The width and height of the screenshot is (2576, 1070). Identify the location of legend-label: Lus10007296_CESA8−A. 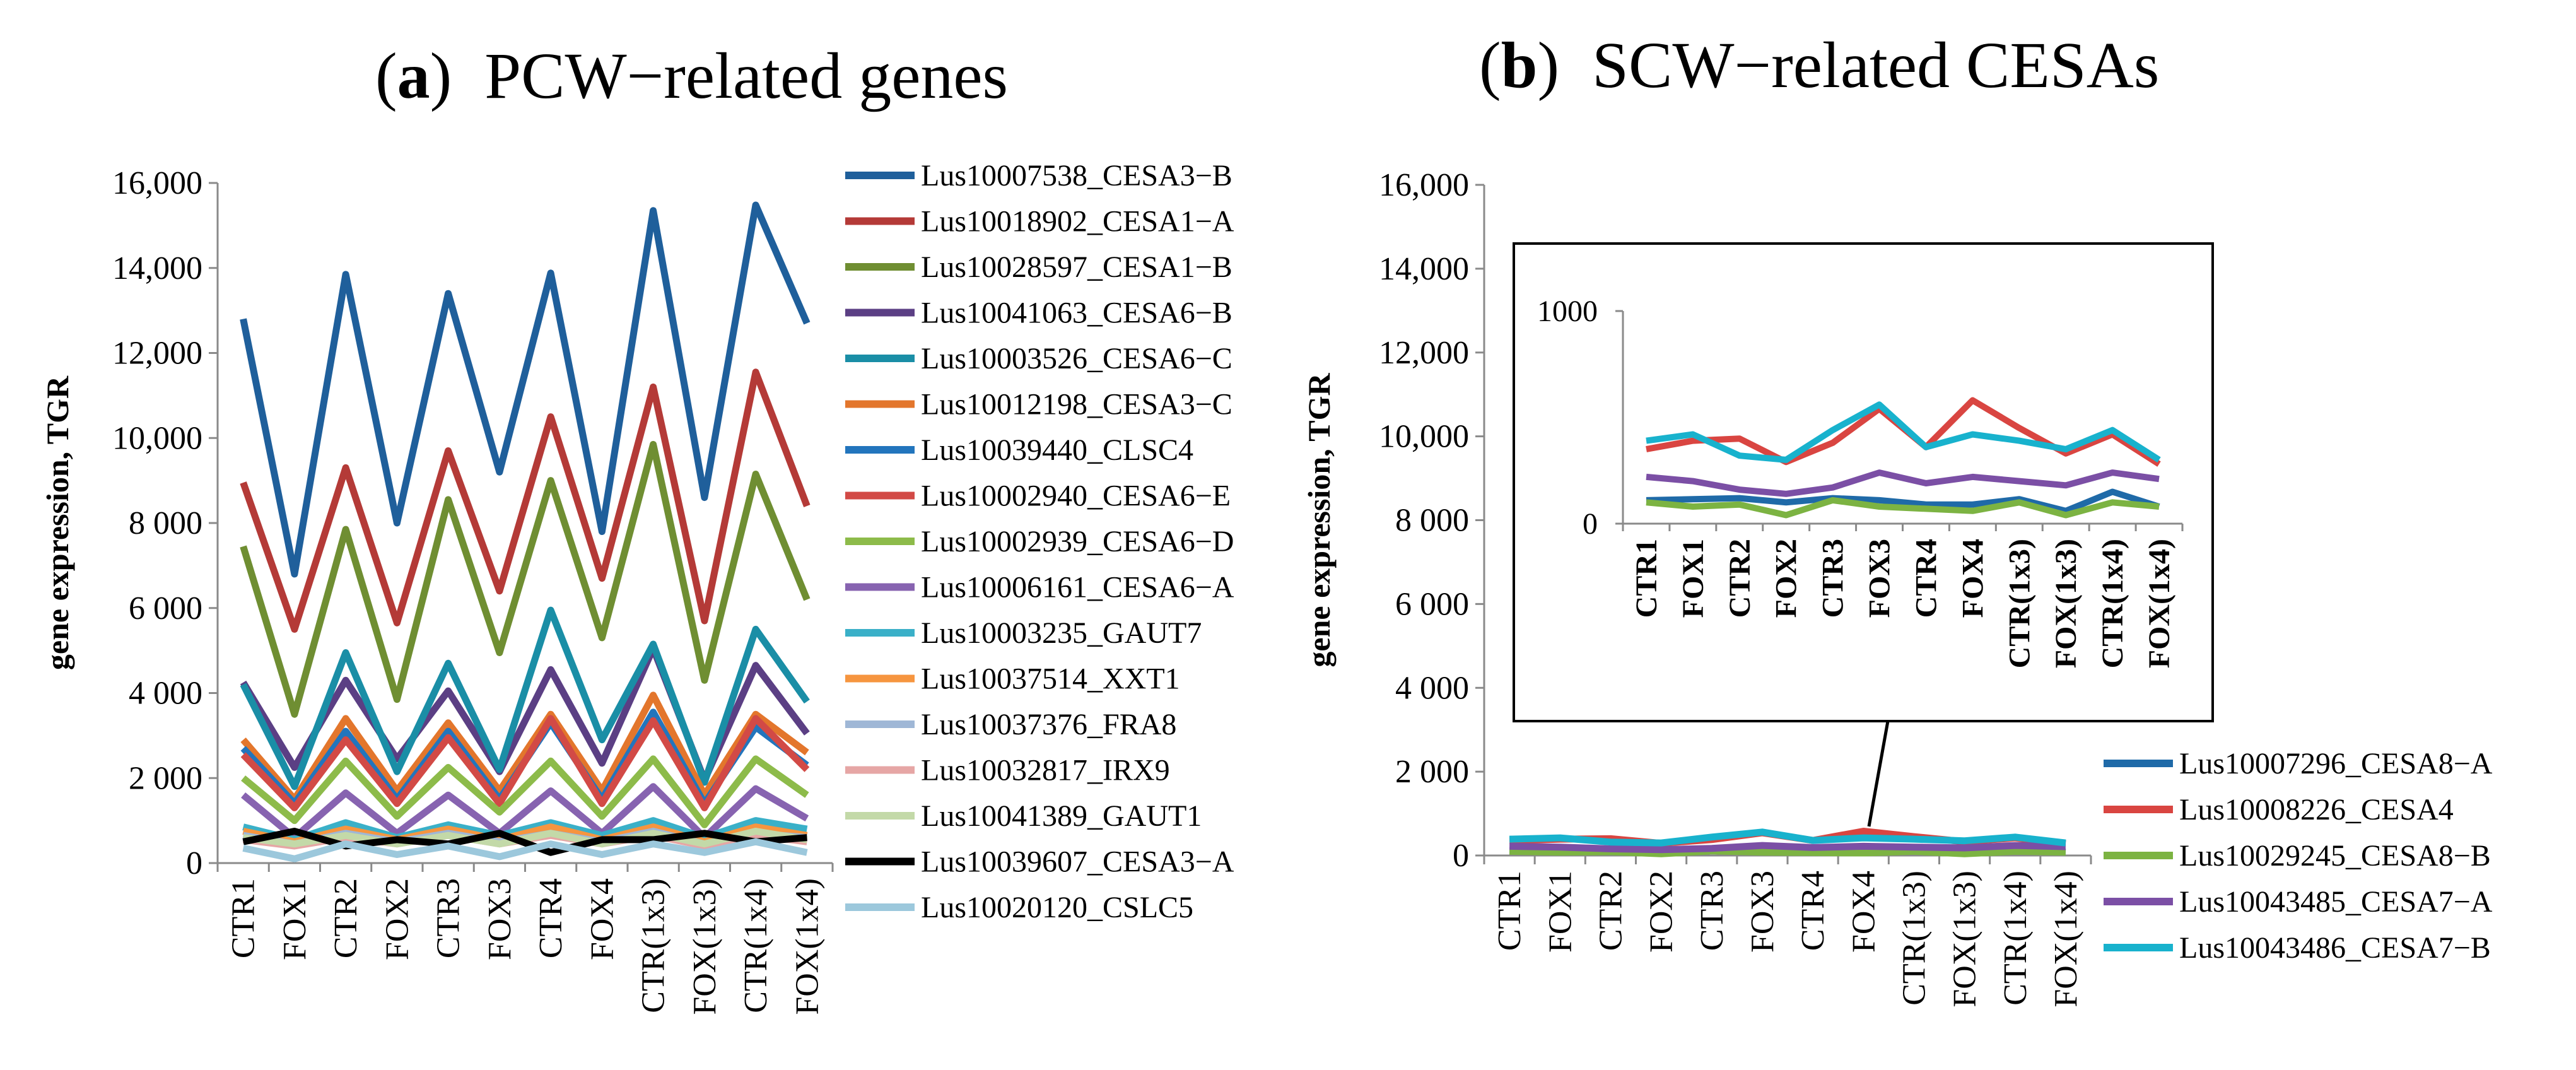
(2336, 763).